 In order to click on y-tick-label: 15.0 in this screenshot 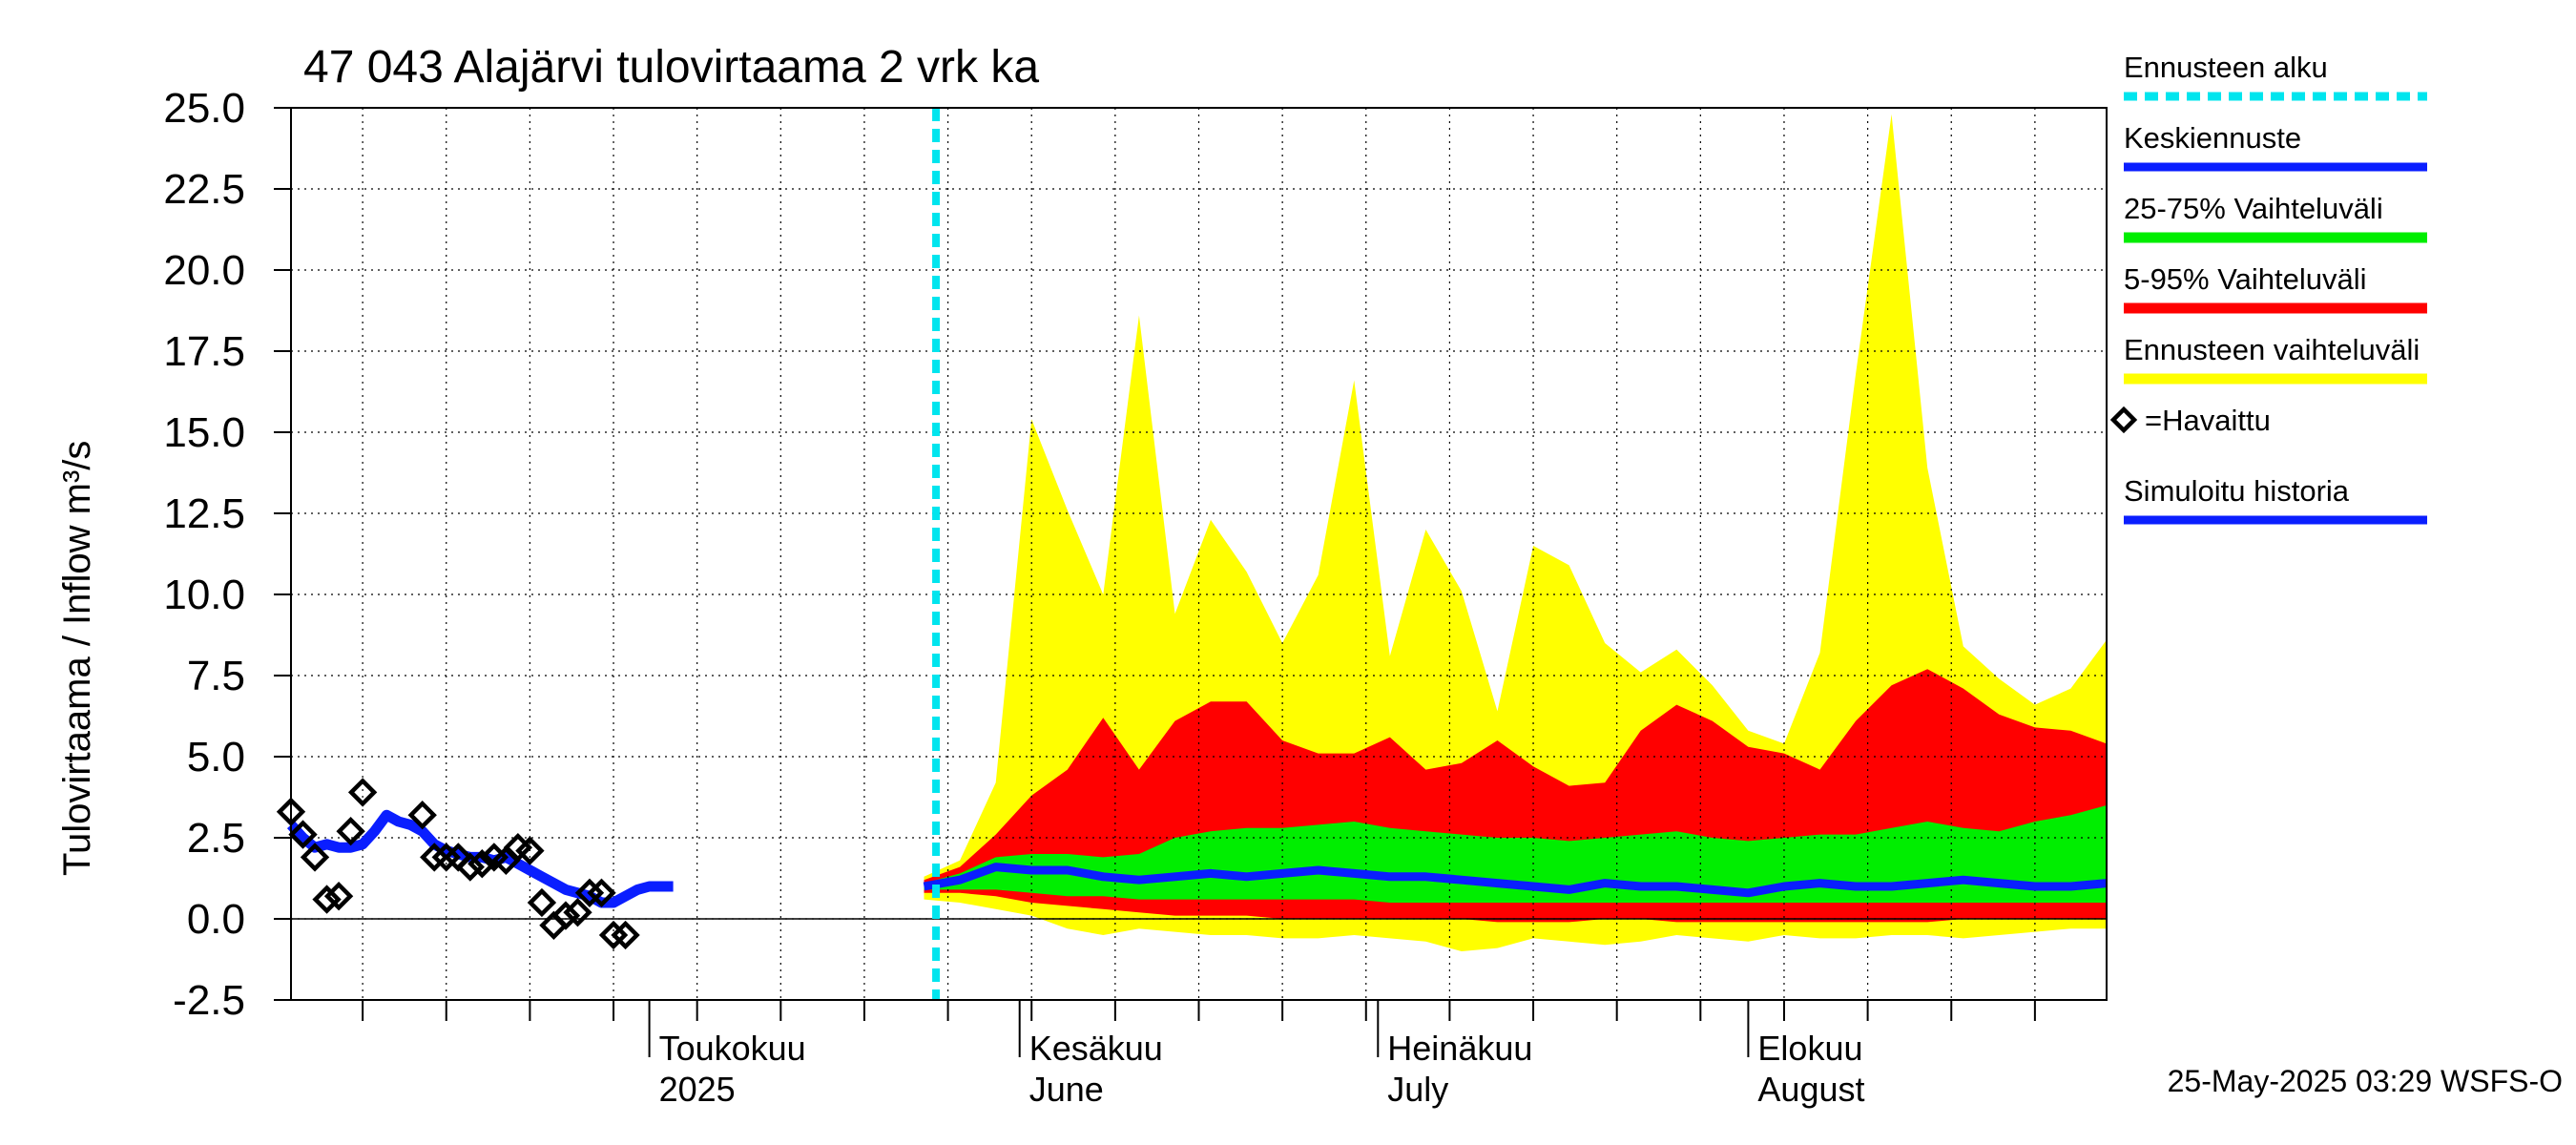, I will do `click(204, 432)`.